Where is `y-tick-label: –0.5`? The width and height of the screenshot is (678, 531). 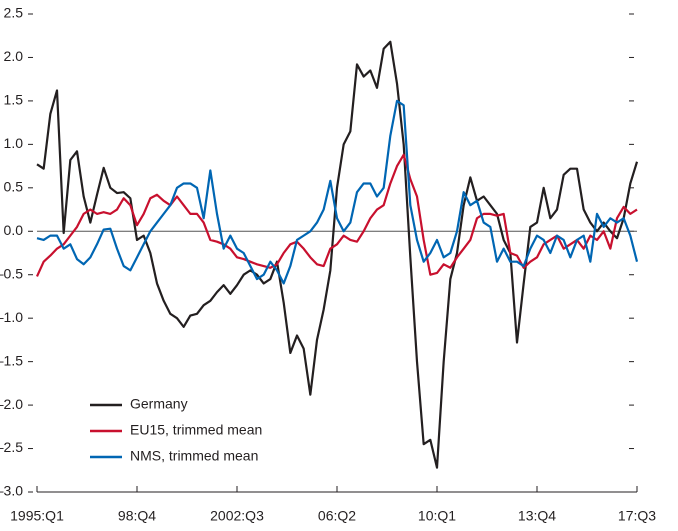
y-tick-label: –0.5 is located at coordinates (11, 273).